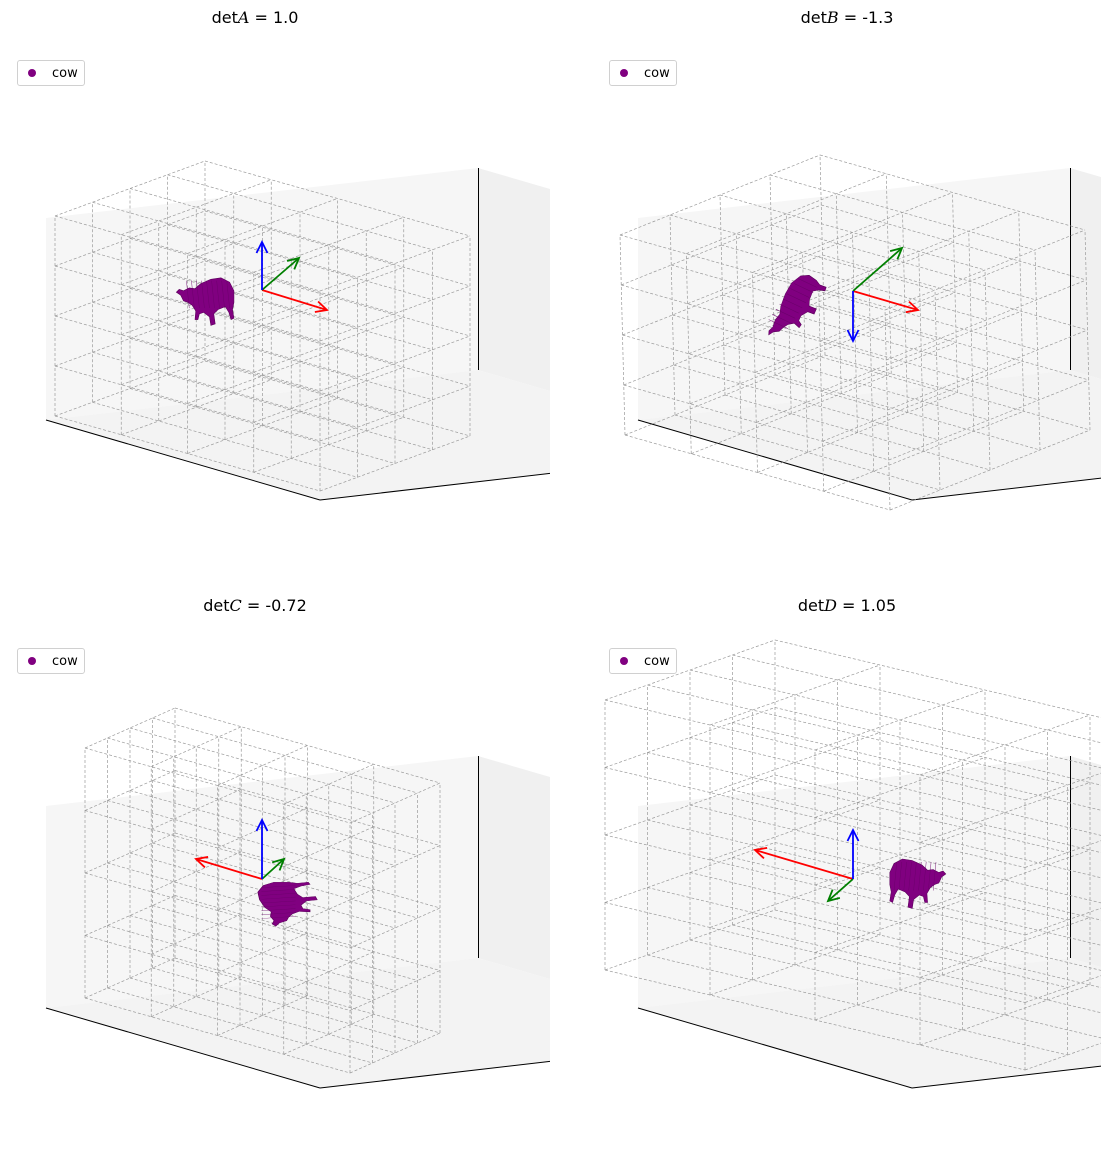  I want to click on chart-title: detB = -1.3, so click(846, 17).